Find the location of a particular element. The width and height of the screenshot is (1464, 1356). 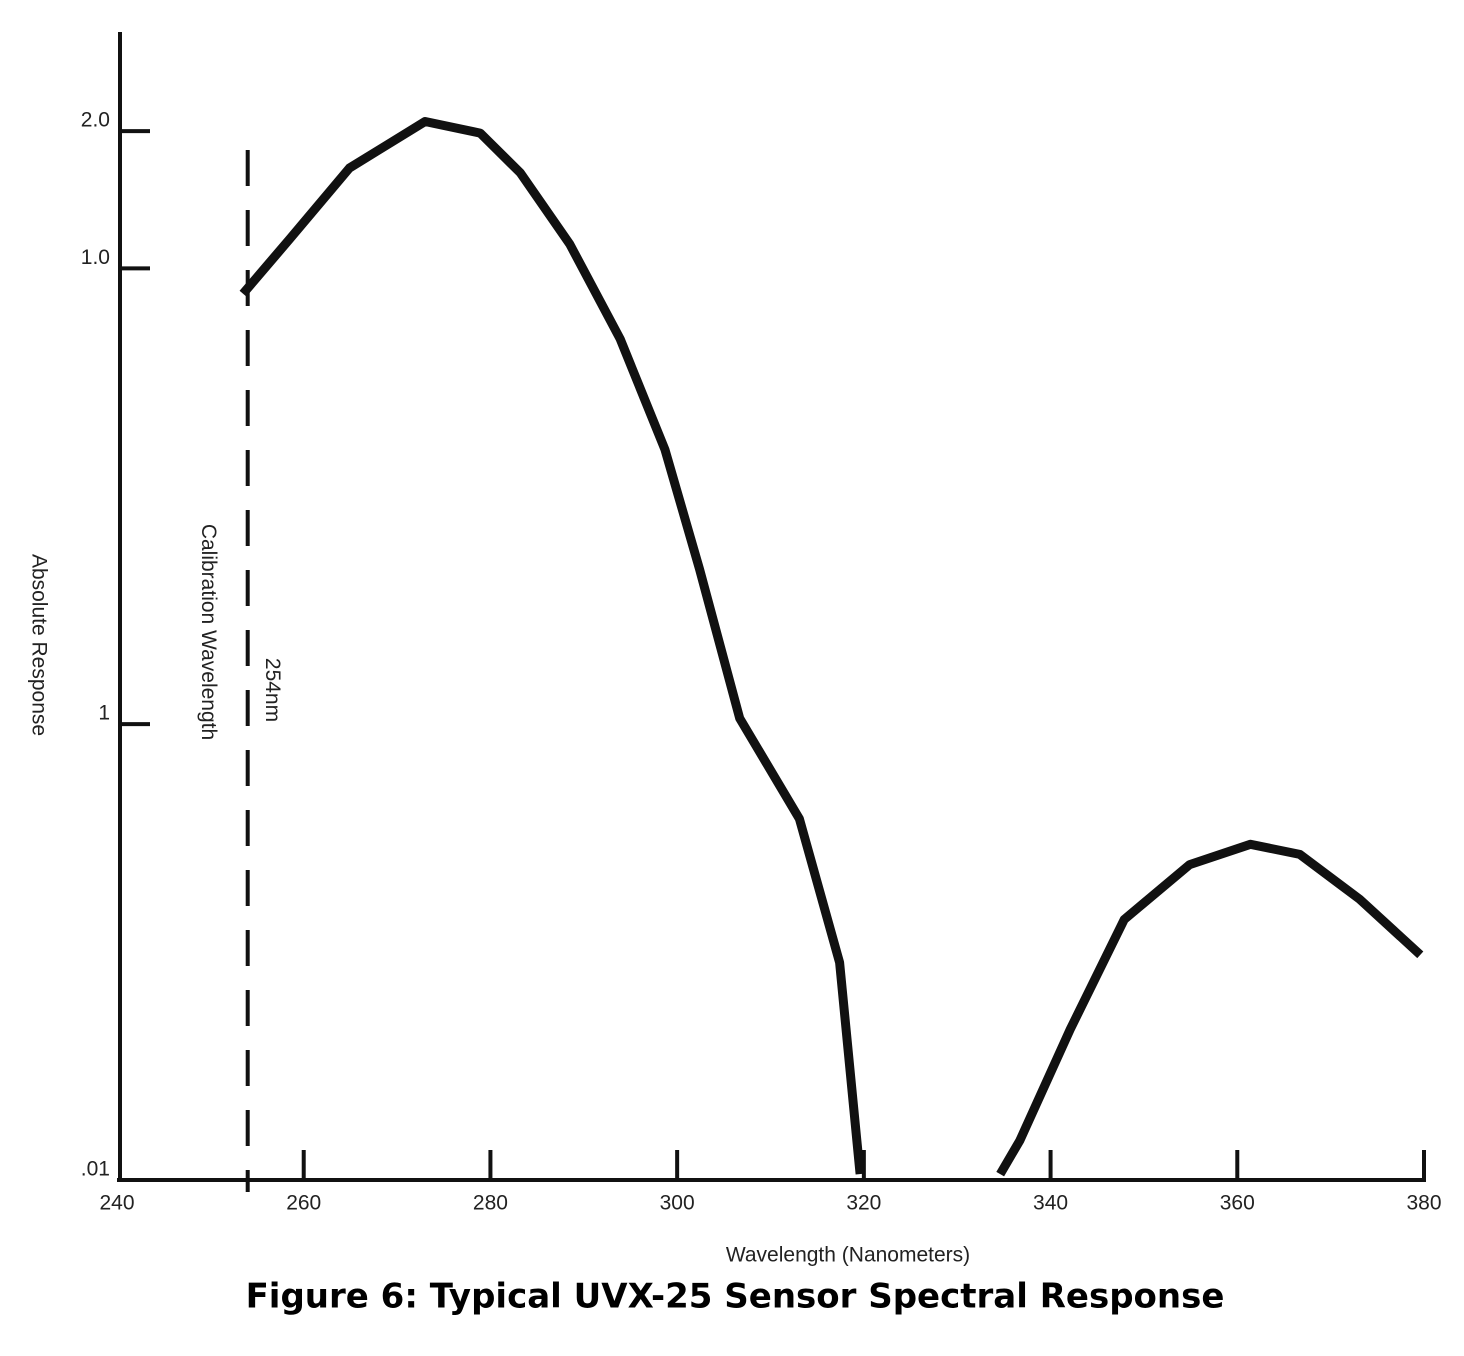

x-tick-label: 280 is located at coordinates (490, 1203).